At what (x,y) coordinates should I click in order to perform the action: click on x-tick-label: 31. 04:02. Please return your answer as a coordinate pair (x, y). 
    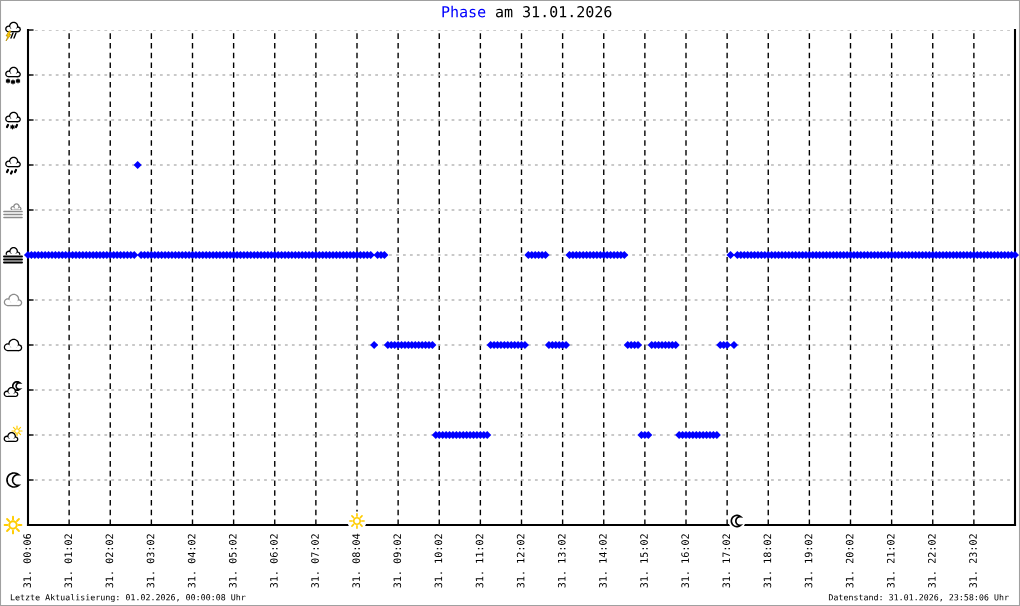
    Looking at the image, I should click on (191, 561).